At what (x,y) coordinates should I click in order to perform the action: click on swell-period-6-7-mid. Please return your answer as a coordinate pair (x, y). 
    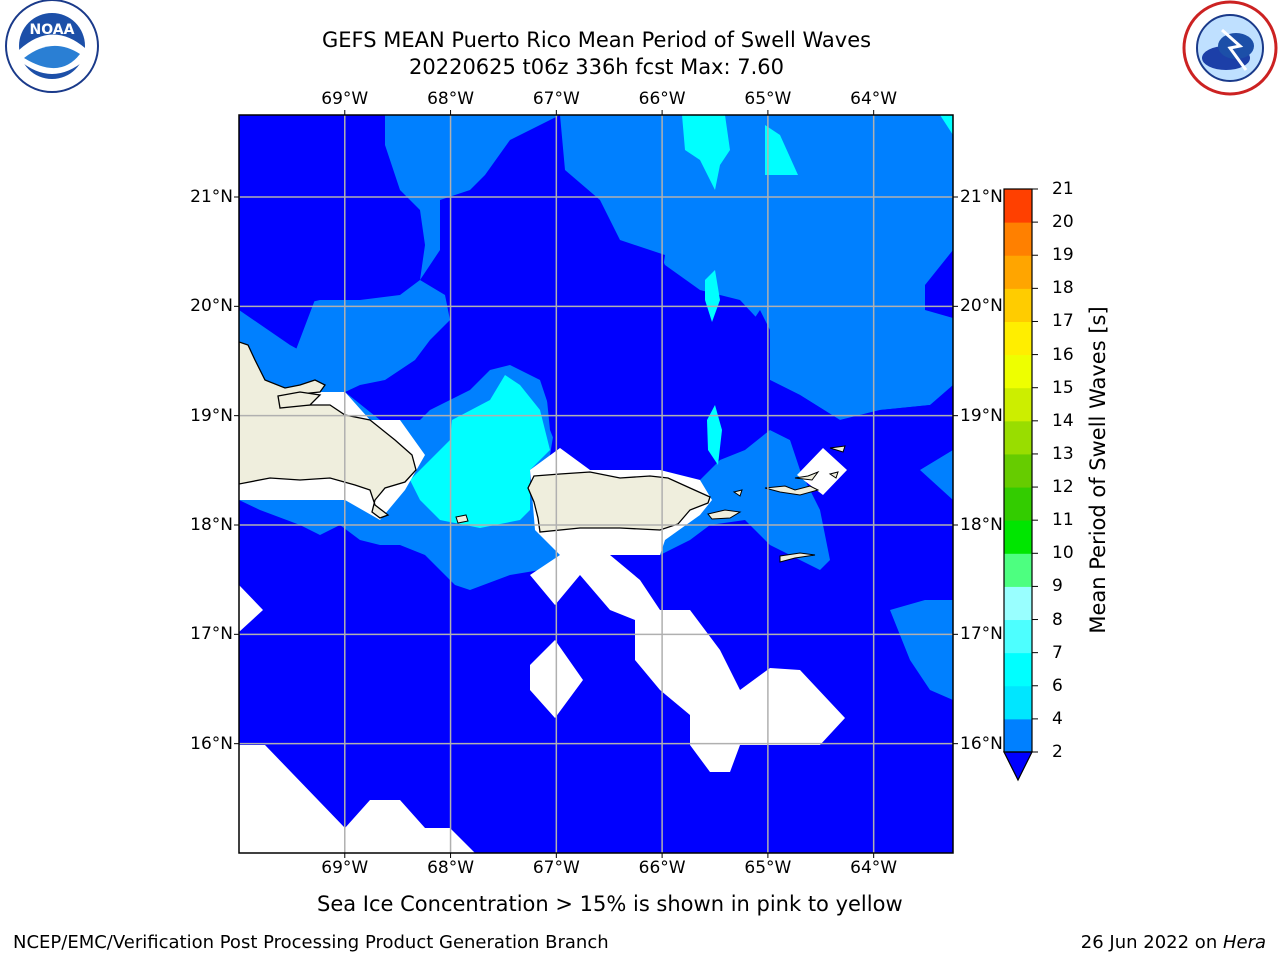
    Looking at the image, I should click on (712, 296).